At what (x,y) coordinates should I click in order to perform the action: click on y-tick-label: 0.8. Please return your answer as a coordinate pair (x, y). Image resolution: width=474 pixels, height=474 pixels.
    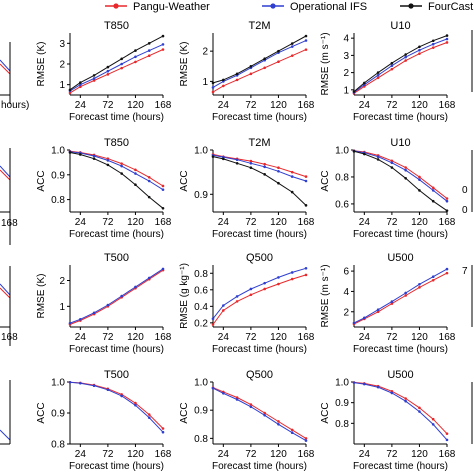
    Looking at the image, I should click on (342, 424).